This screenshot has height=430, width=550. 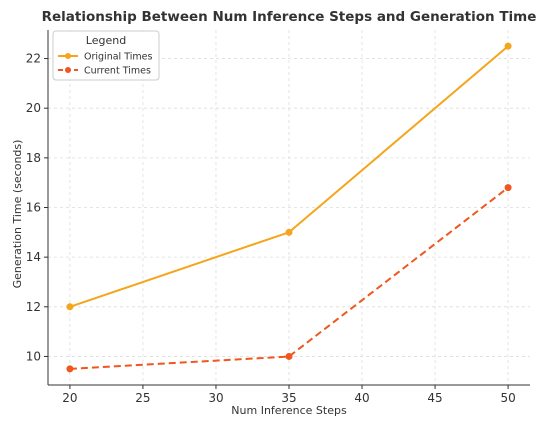 What do you see at coordinates (289, 410) in the screenshot?
I see `x-axis-label: Num Inference Steps` at bounding box center [289, 410].